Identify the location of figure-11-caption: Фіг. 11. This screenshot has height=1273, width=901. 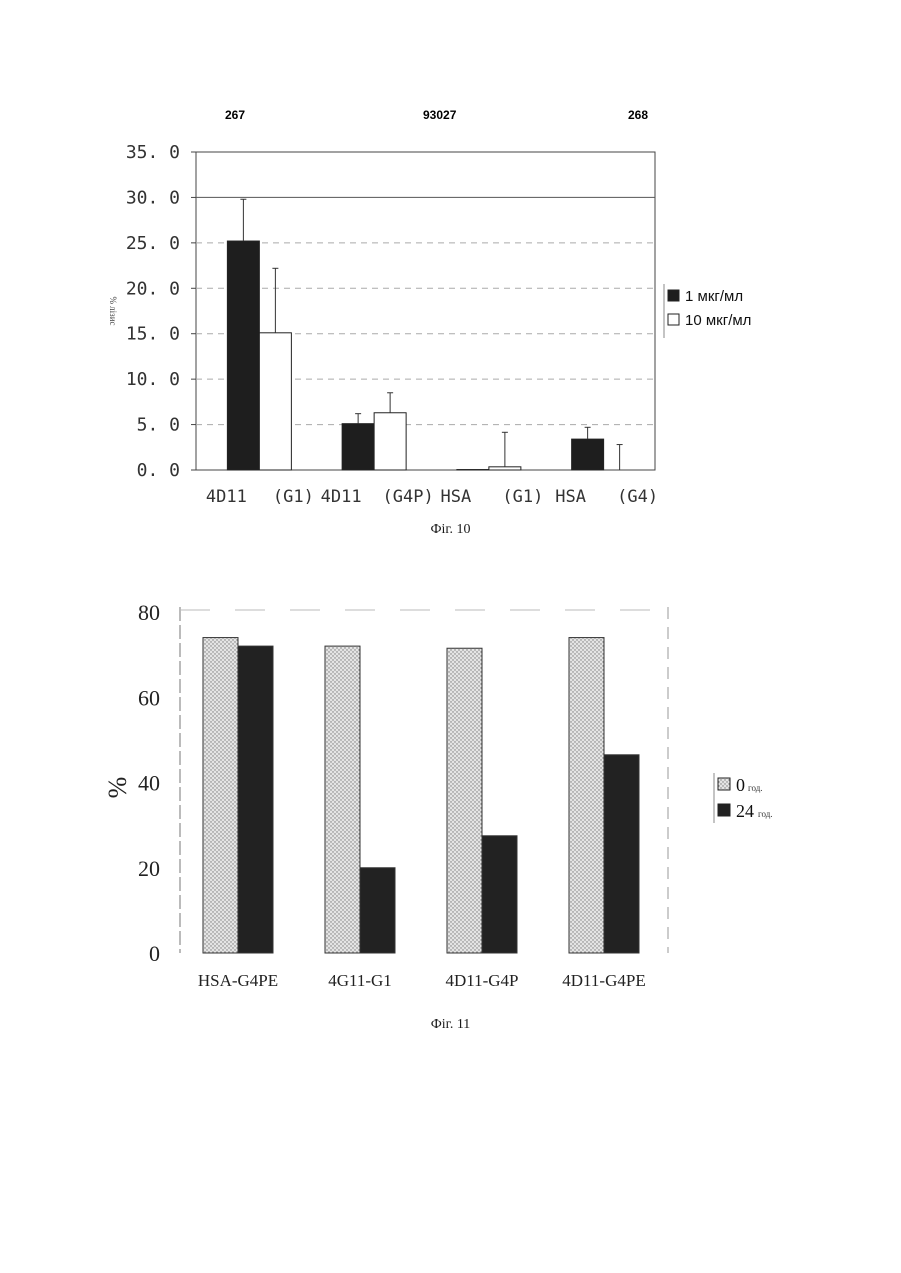
(450, 1025).